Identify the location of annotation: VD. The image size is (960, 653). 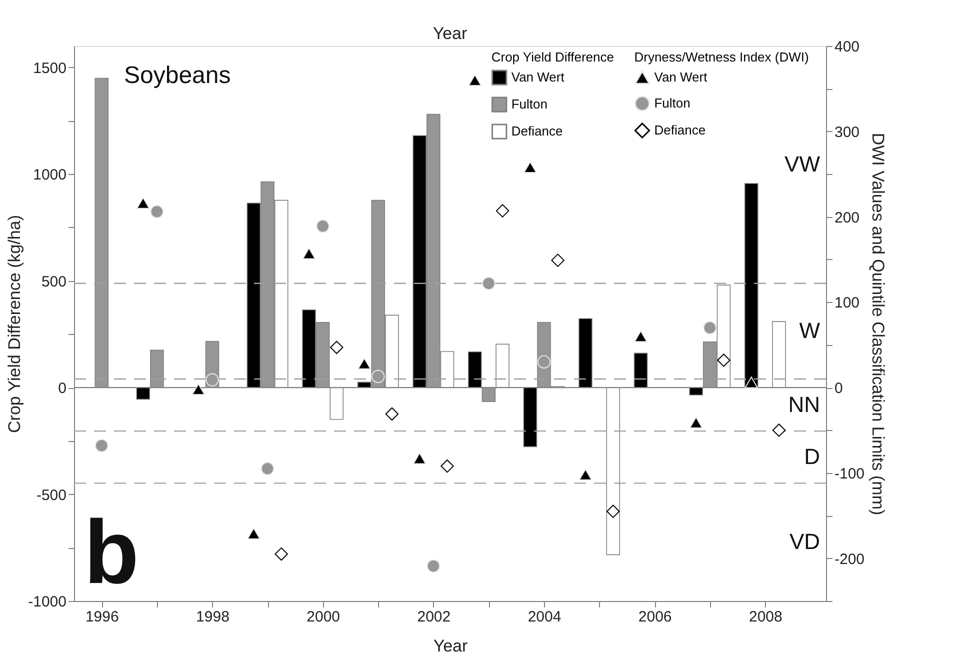
(804, 541).